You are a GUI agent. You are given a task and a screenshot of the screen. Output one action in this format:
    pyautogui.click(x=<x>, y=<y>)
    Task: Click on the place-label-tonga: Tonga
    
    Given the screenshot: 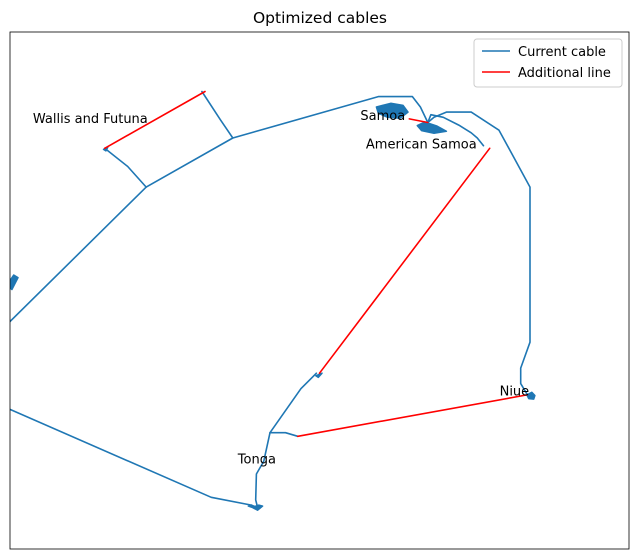 What is the action you would take?
    pyautogui.click(x=256, y=460)
    